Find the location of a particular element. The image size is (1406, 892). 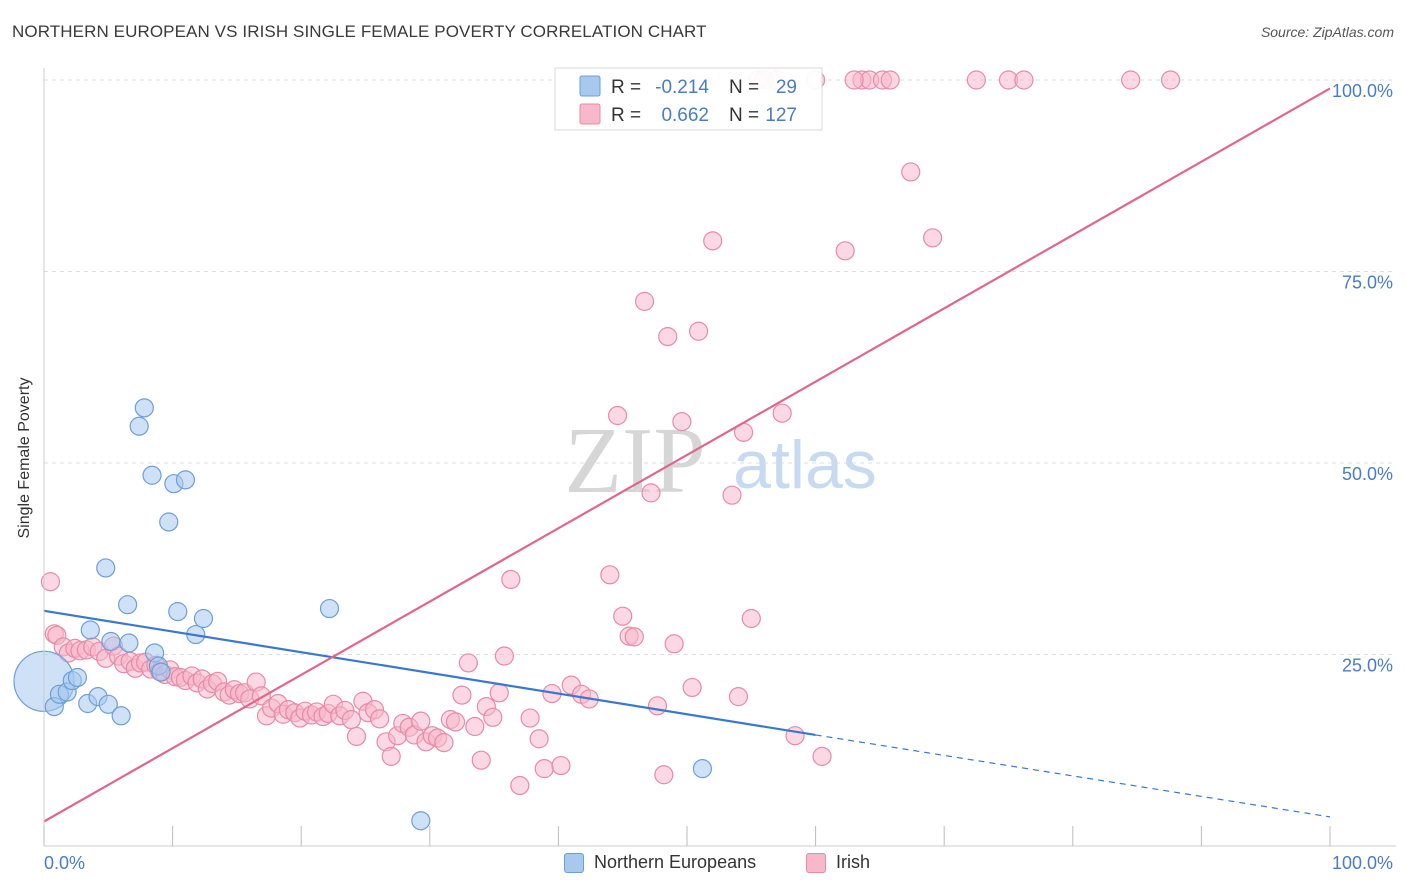

legend-label-irish: Irish is located at coordinates (853, 862).